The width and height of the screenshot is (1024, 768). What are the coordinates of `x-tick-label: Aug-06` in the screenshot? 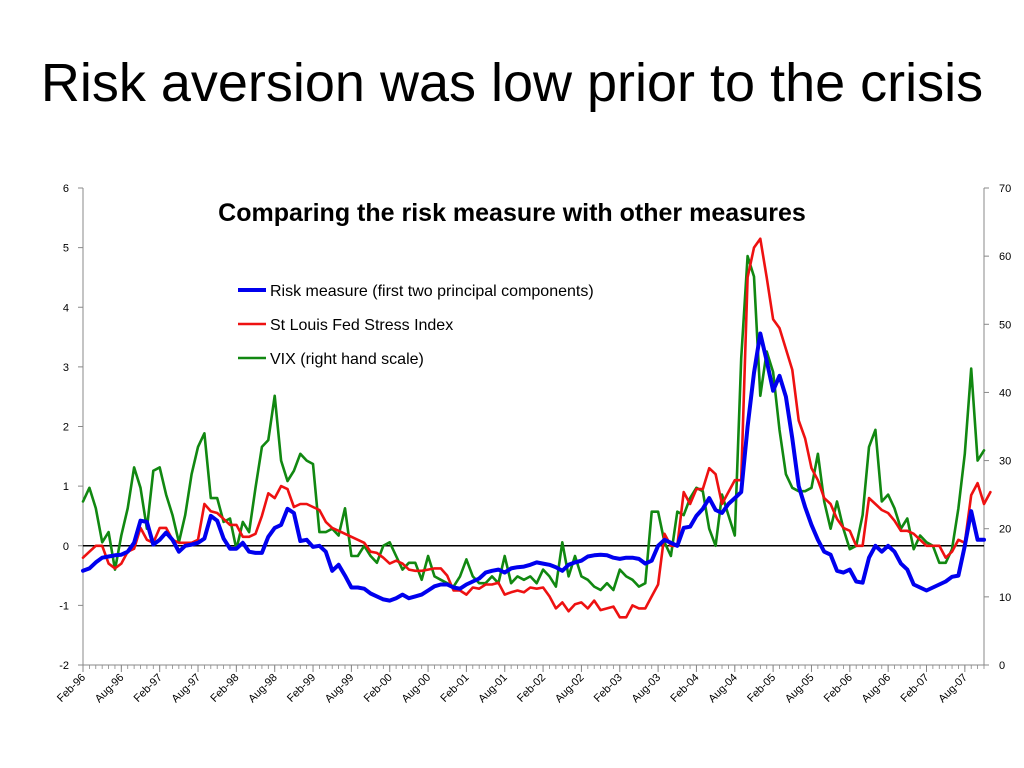 It's located at (877, 689).